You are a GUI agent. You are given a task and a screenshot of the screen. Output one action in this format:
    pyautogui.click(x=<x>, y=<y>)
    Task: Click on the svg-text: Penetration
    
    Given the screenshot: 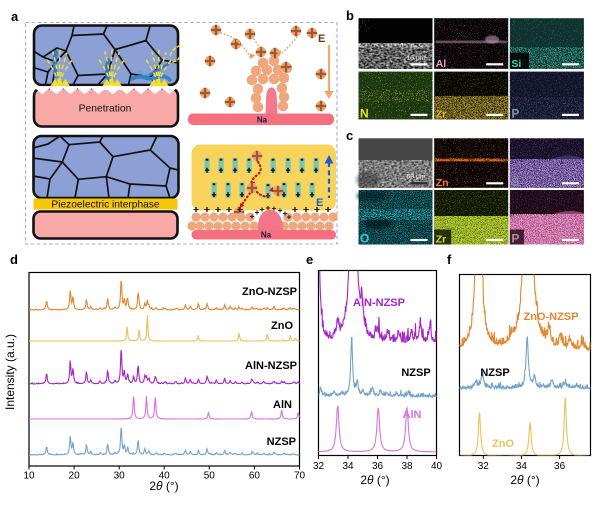 What is the action you would take?
    pyautogui.click(x=105, y=109)
    